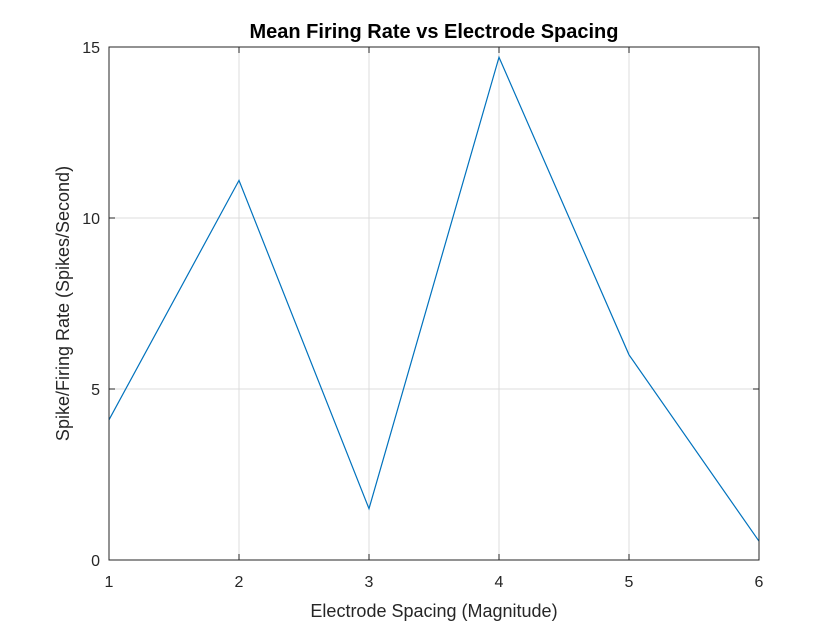 The width and height of the screenshot is (840, 630). What do you see at coordinates (433, 611) in the screenshot?
I see `x-axis-label: Electrode Spacing (Magnitude)` at bounding box center [433, 611].